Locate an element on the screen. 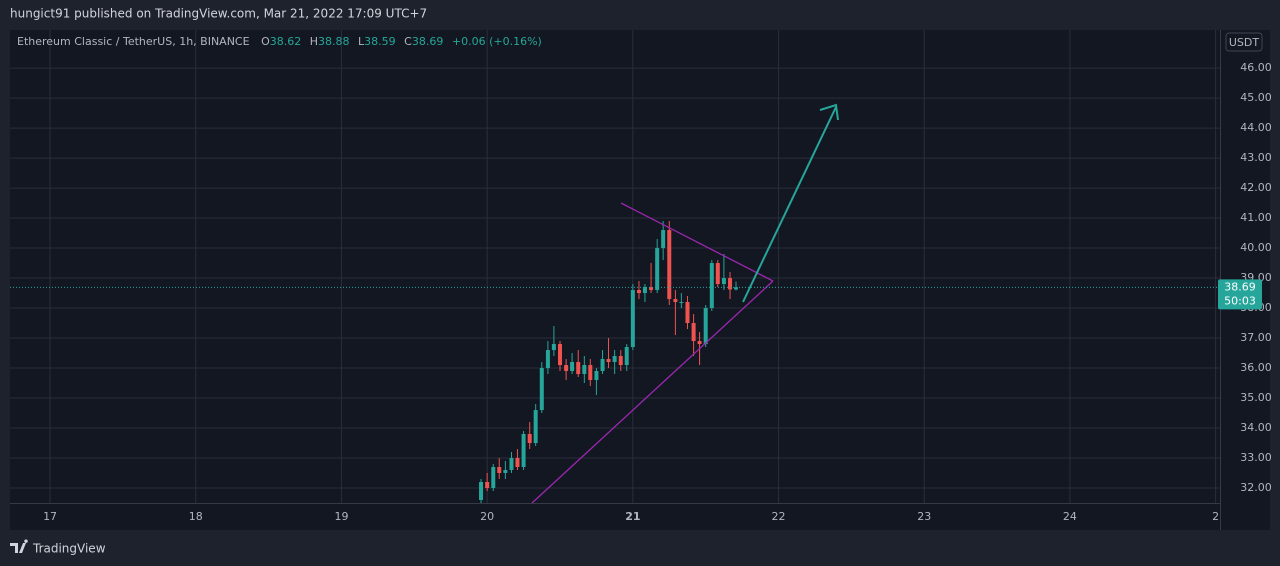 The height and width of the screenshot is (566, 1280). brand: TradingView is located at coordinates (58, 547).